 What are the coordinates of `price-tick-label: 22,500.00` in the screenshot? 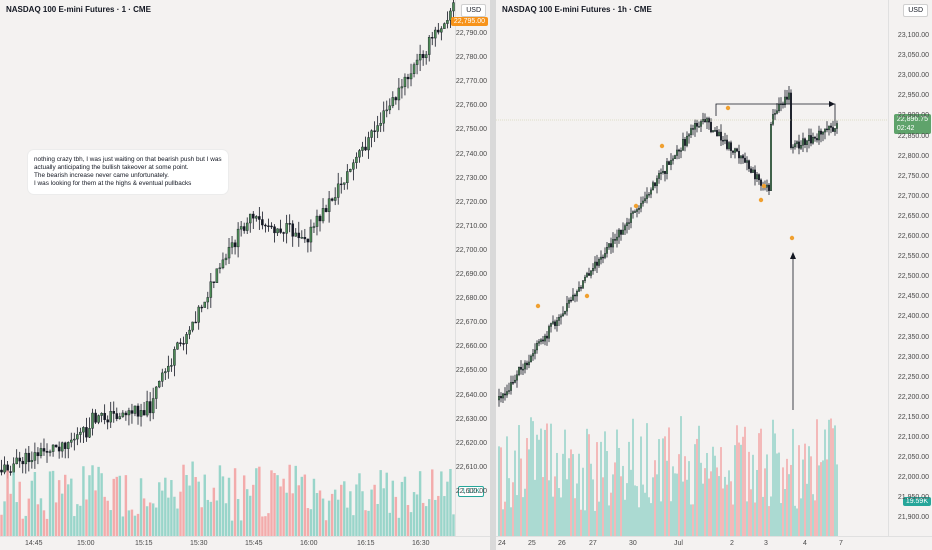 It's located at (913, 277).